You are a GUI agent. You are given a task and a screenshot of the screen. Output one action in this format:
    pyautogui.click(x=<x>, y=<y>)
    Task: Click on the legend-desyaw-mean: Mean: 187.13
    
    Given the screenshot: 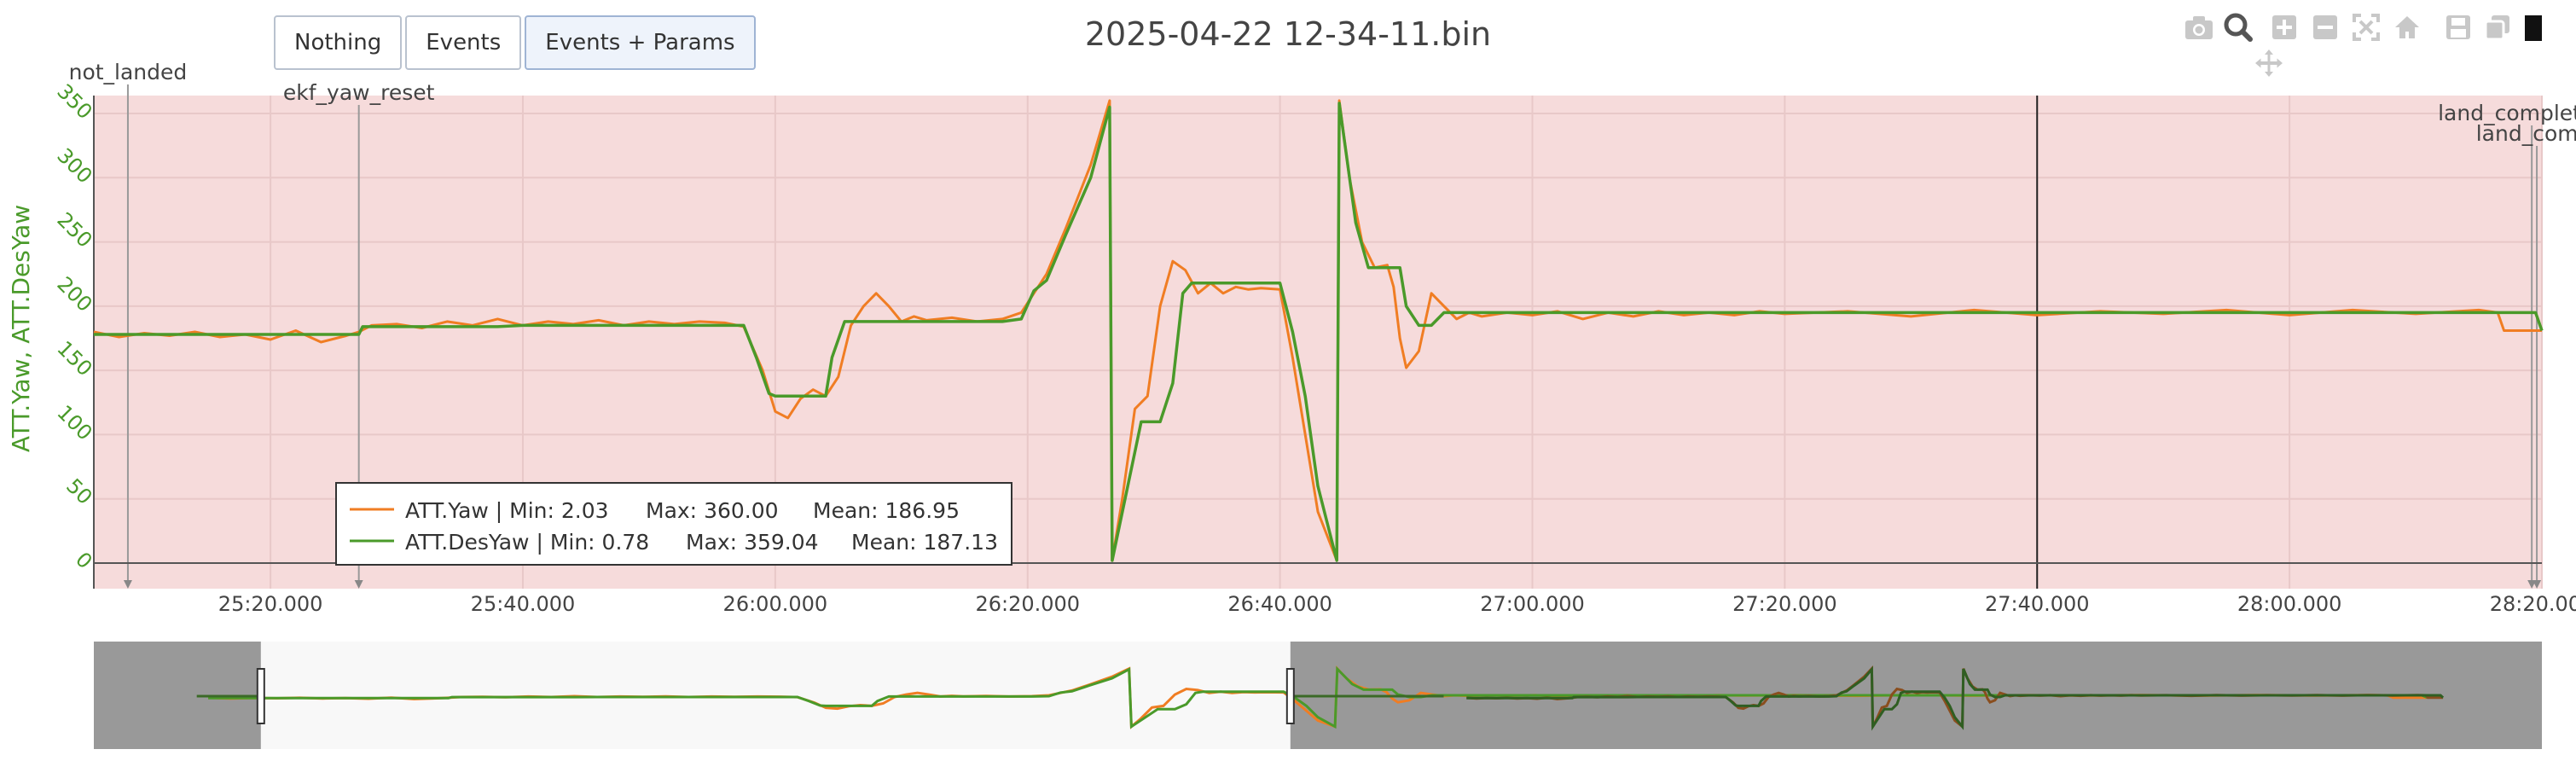 What is the action you would take?
    pyautogui.click(x=924, y=542)
    